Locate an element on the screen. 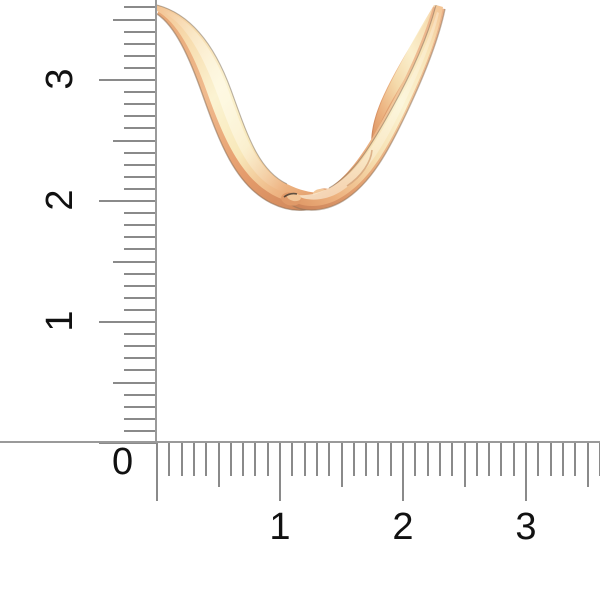  horizontal-ruler-label: 3 is located at coordinates (526, 527).